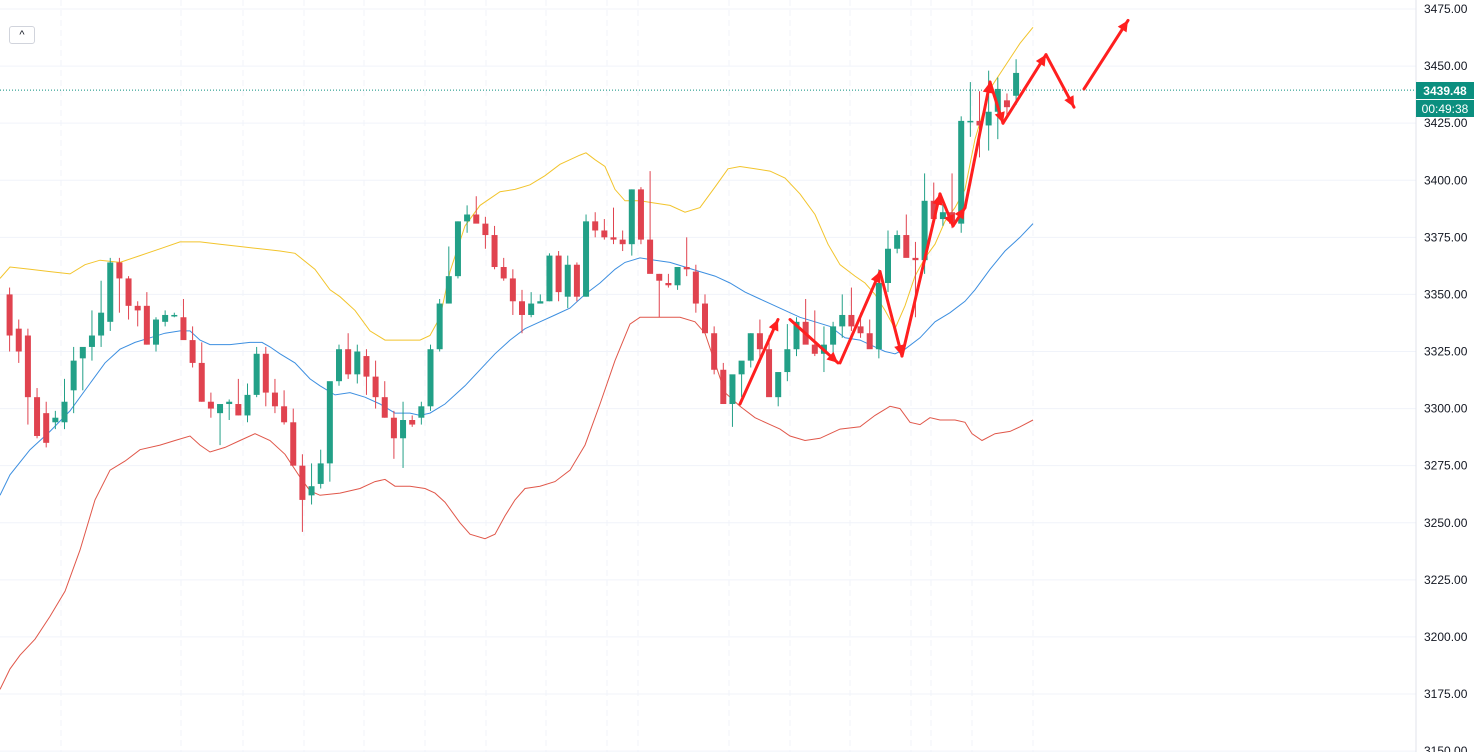  I want to click on y-axis-tick-label: 3225.00, so click(1446, 580).